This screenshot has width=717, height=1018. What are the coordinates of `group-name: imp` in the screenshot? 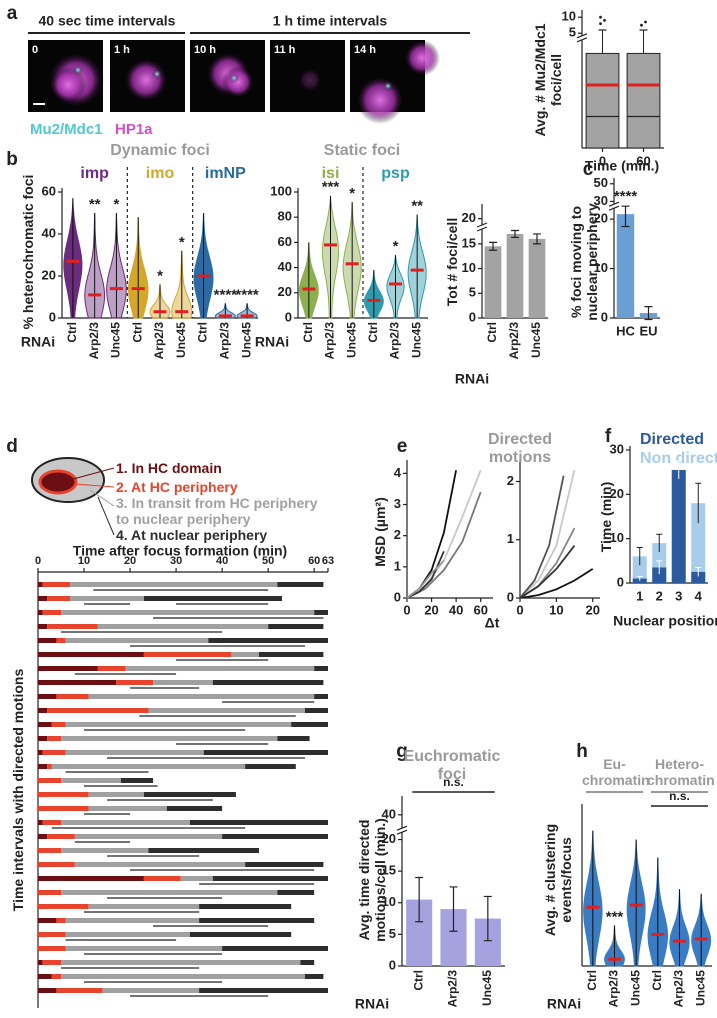 It's located at (94, 173).